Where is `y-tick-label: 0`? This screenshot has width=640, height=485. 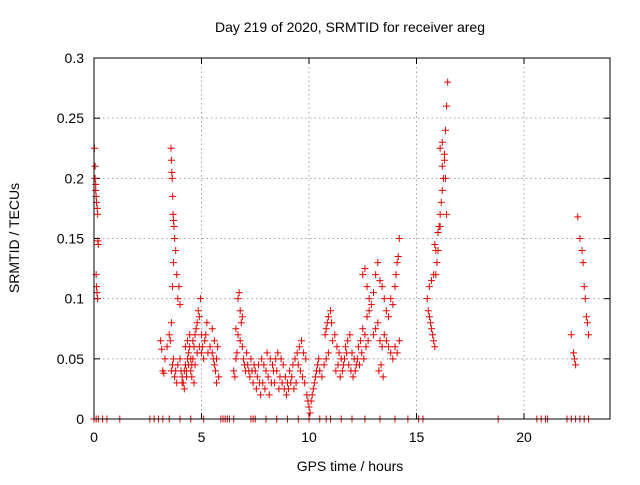
y-tick-label: 0 is located at coordinates (80, 419).